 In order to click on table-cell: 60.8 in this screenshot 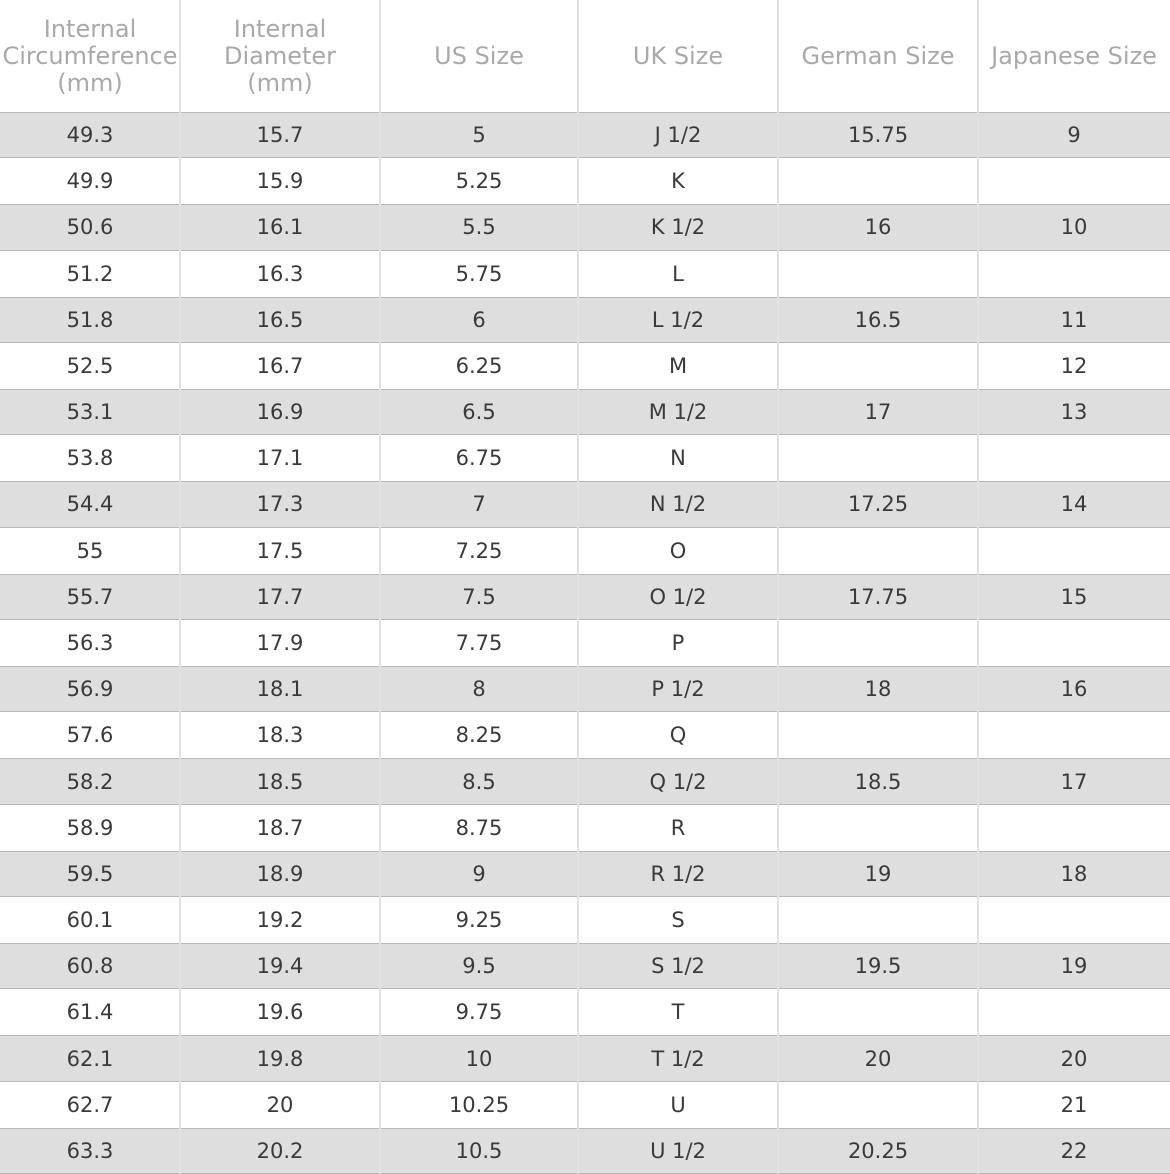, I will do `click(90, 966)`.